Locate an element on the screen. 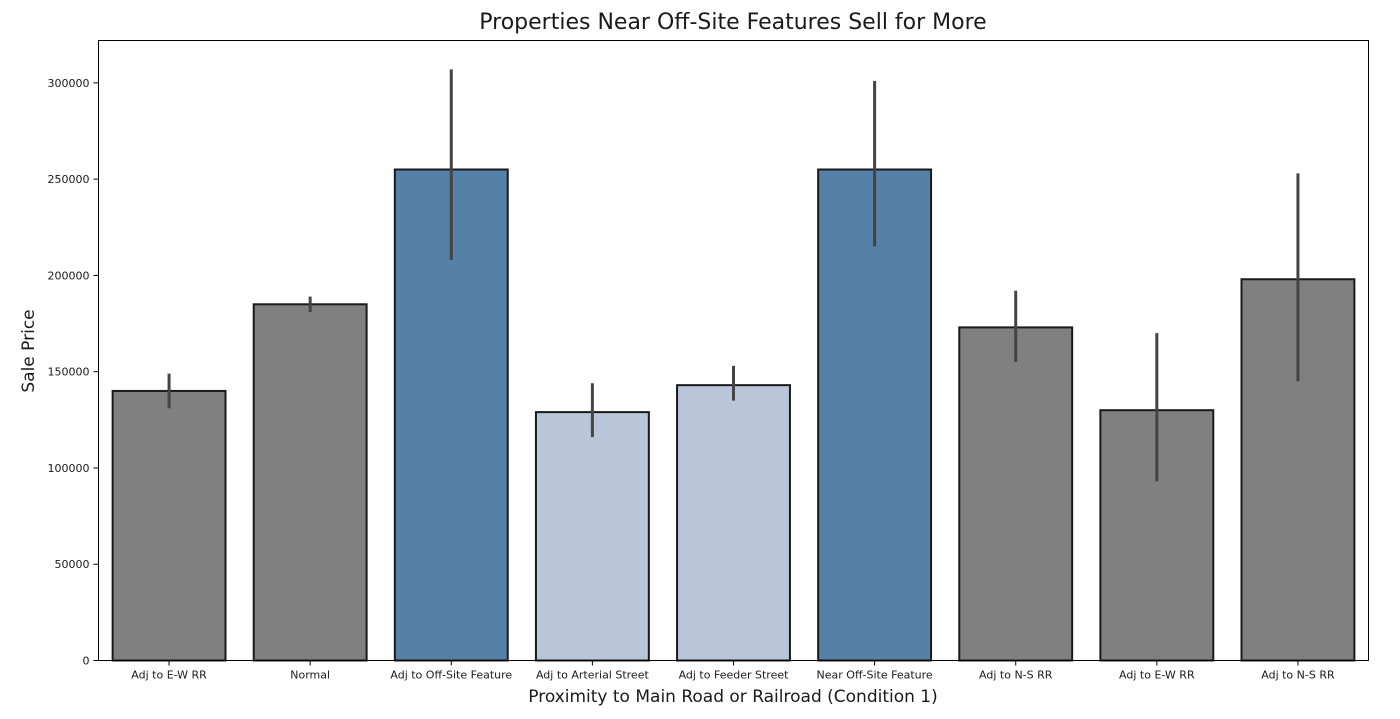 This screenshot has height=719, width=1400. y-tick-label-2: 100000 is located at coordinates (69, 468).